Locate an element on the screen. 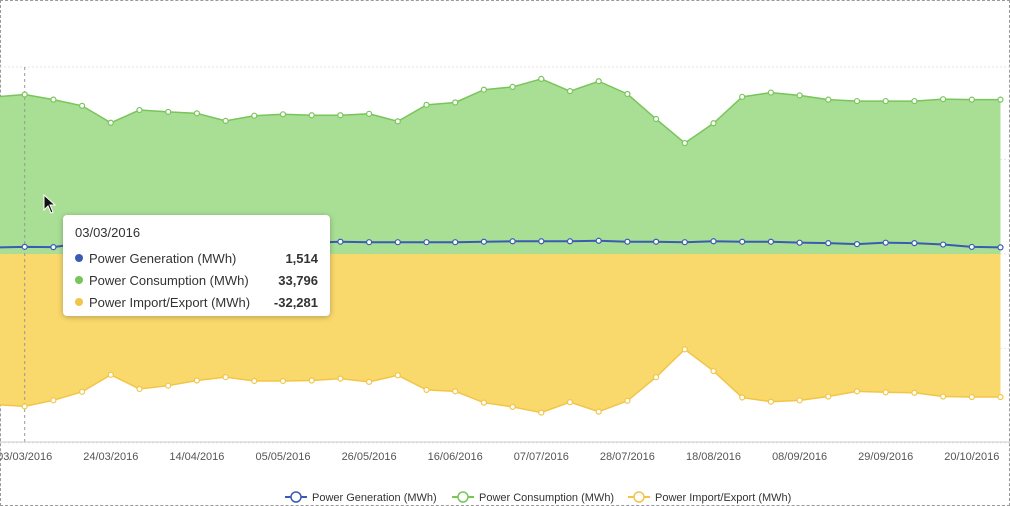 The height and width of the screenshot is (506, 1010). legend-item-2: Power Import/Export (MWh) is located at coordinates (723, 498).